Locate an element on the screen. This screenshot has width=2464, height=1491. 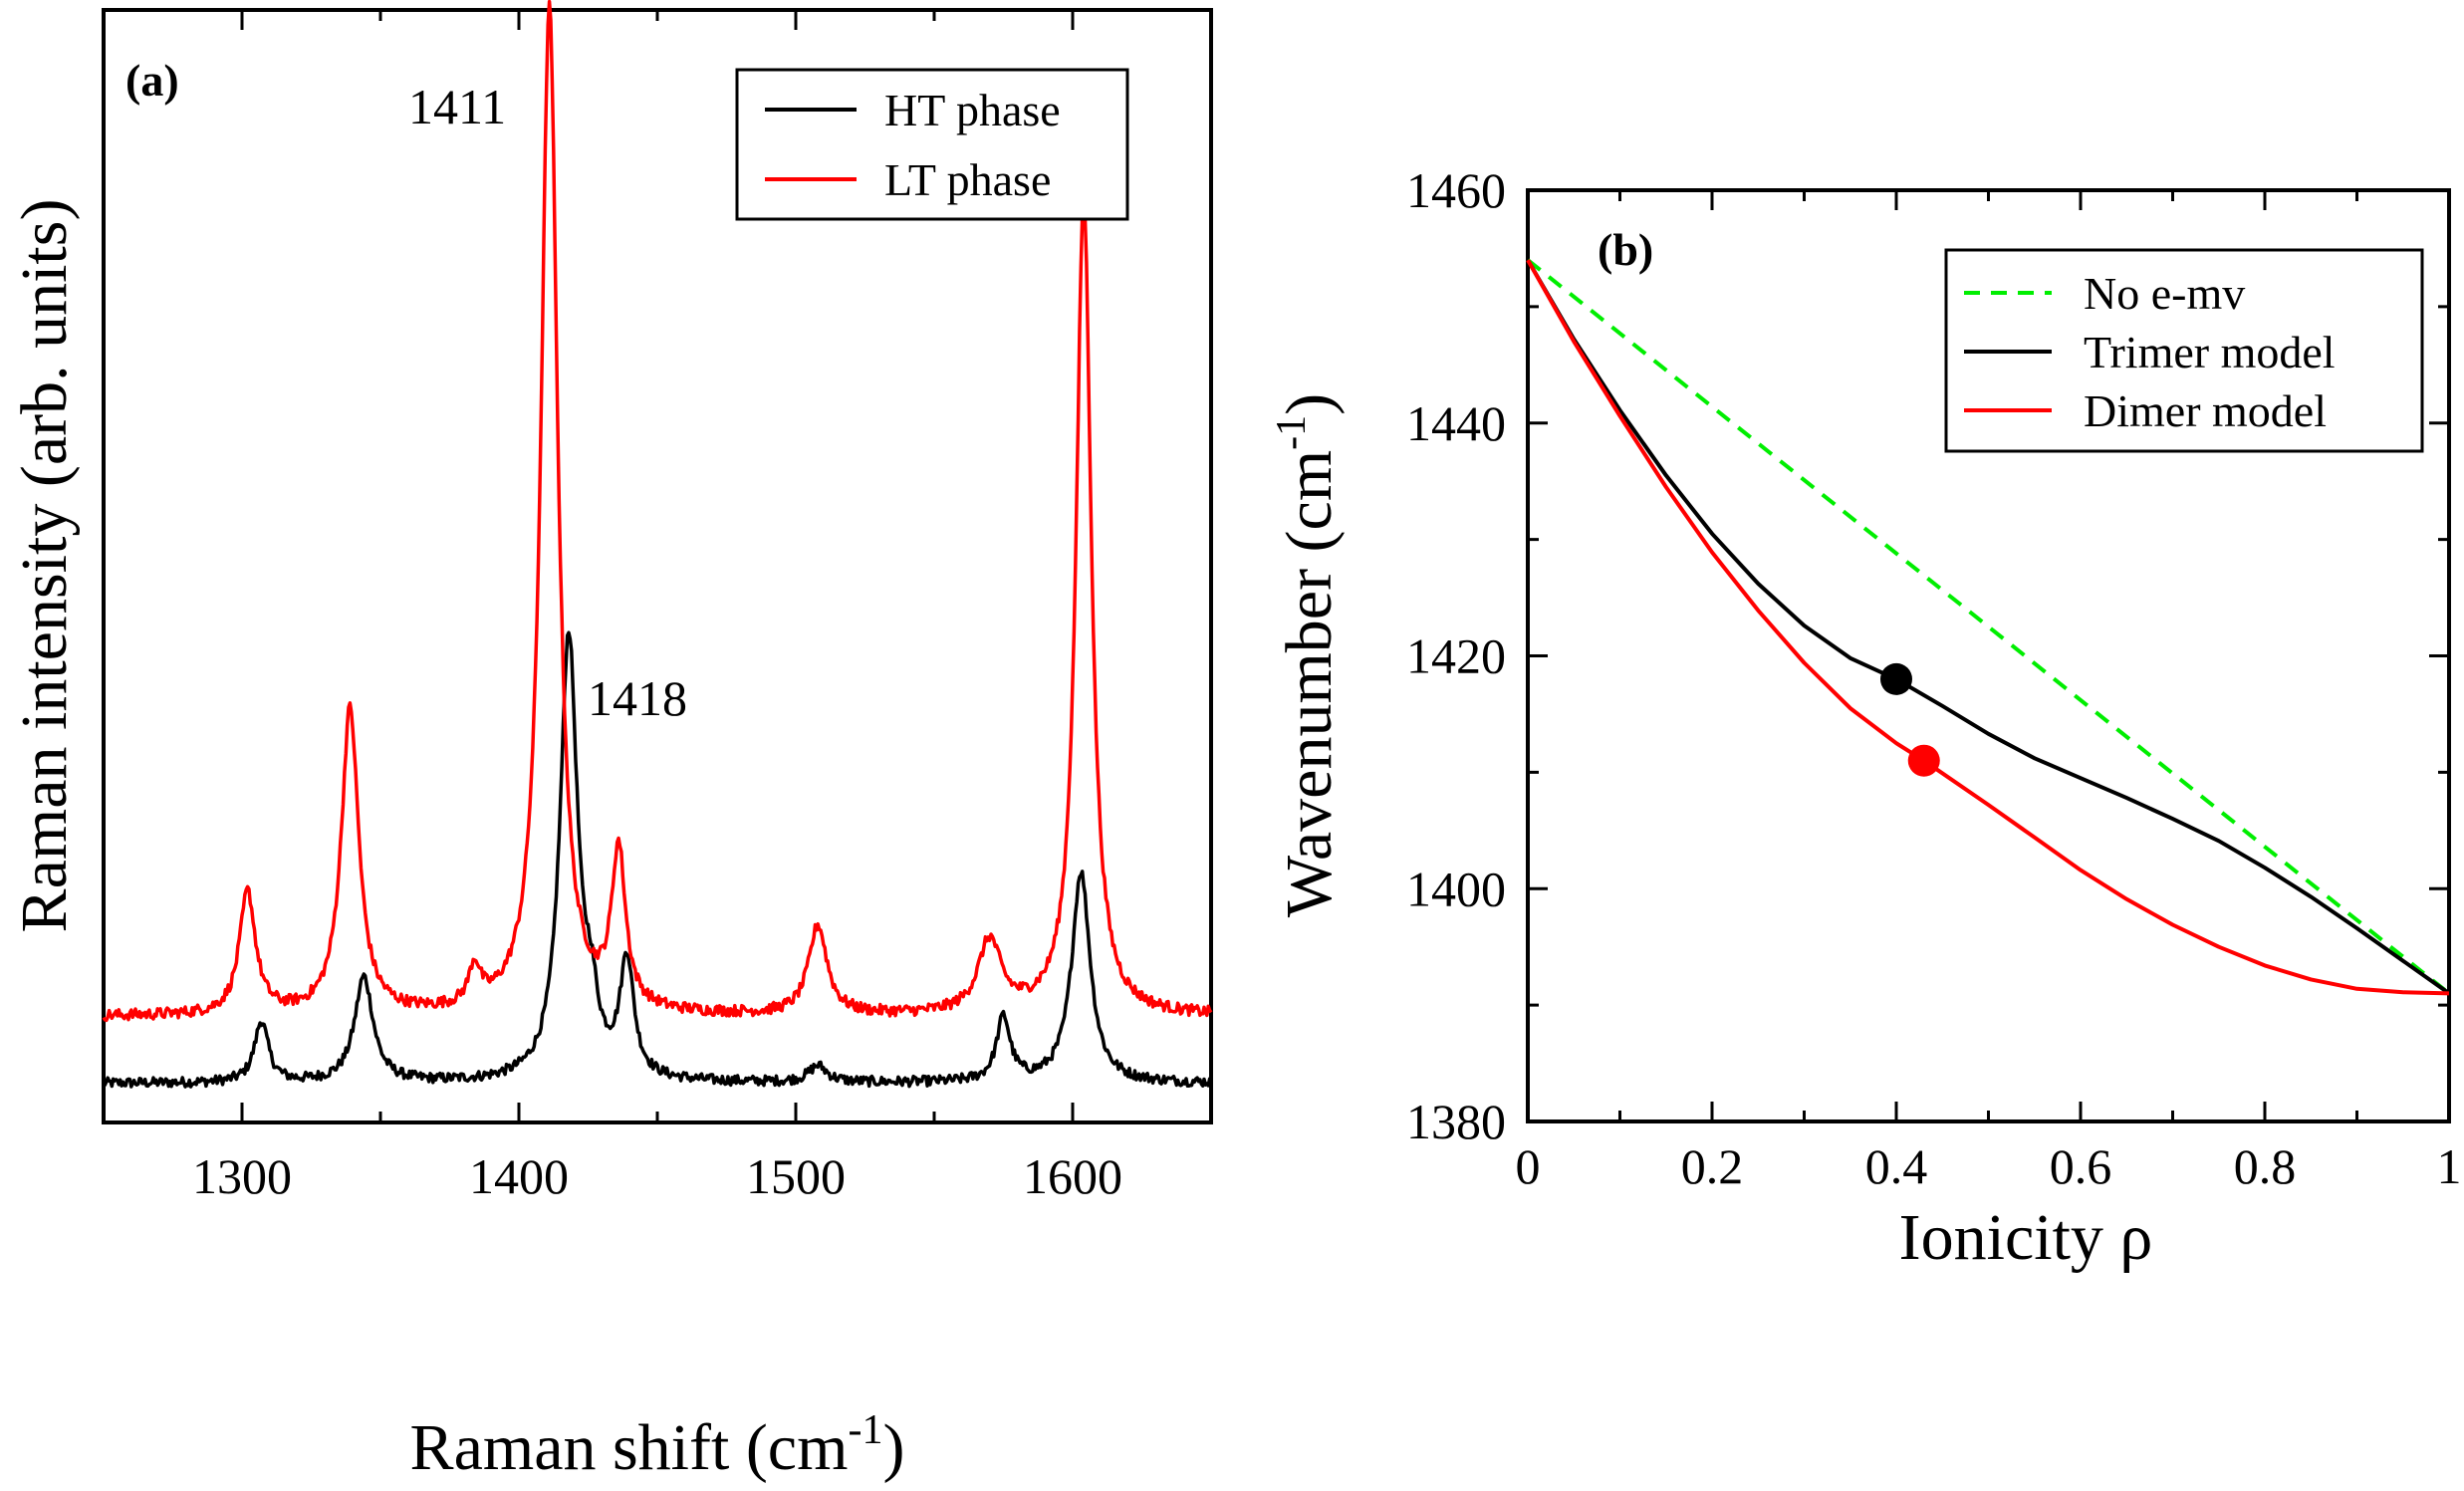
x-tick-label-b: 0.8 is located at coordinates (2265, 1166).